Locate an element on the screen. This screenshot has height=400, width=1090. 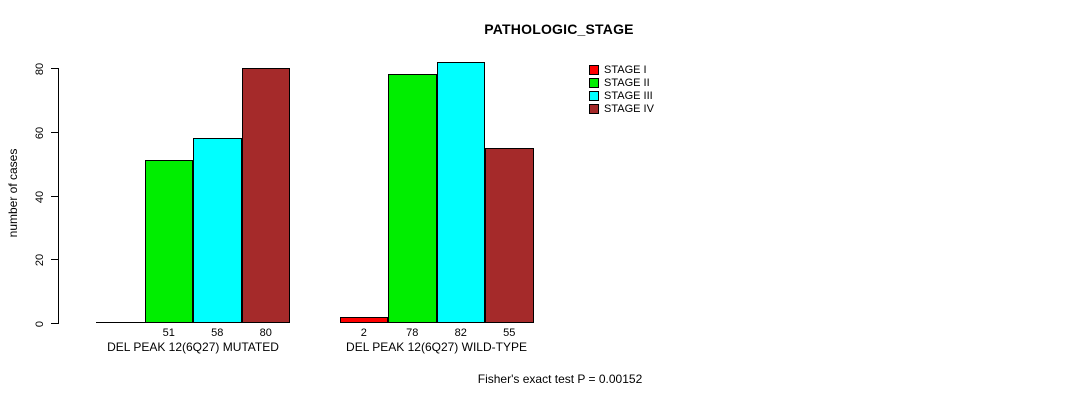
legend-row-stage-i: STAGE I is located at coordinates (621, 69).